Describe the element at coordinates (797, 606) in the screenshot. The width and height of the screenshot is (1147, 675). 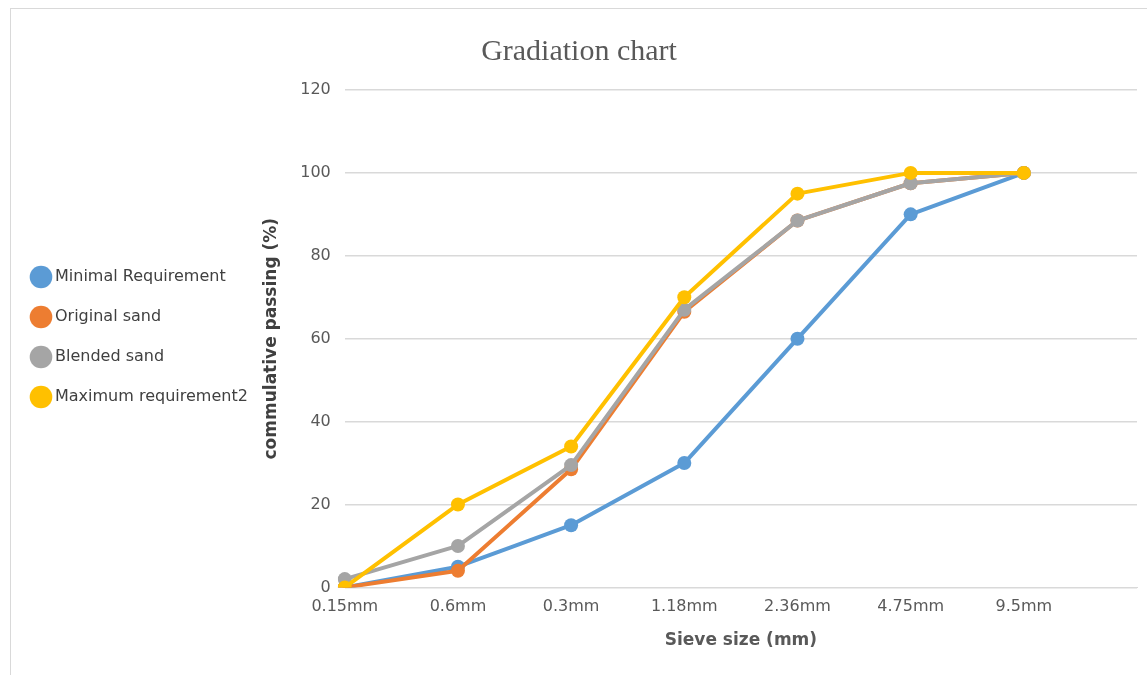
I see `x-tick-label: 2.36mm` at that location.